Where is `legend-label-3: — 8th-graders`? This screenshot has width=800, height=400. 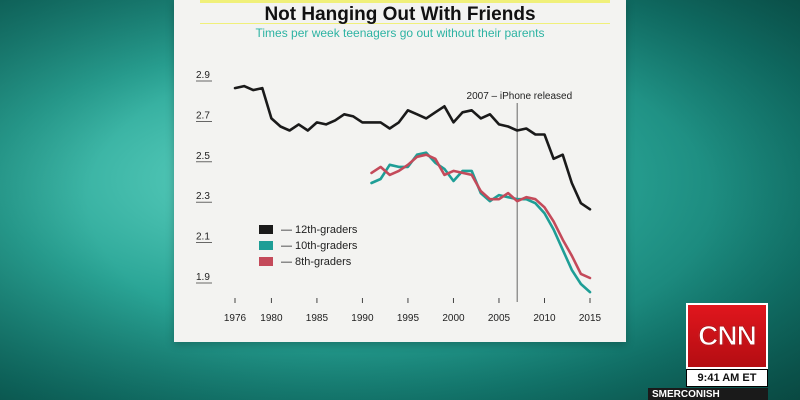 legend-label-3: — 8th-graders is located at coordinates (316, 262).